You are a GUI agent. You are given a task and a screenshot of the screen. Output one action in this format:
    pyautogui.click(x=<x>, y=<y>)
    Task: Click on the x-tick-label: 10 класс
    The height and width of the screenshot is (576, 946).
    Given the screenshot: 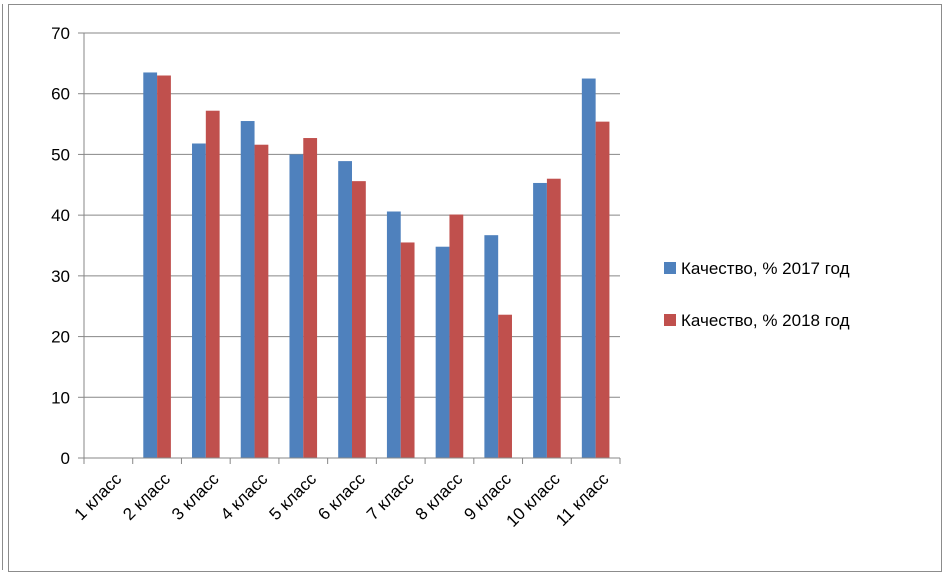 What is the action you would take?
    pyautogui.click(x=533, y=500)
    